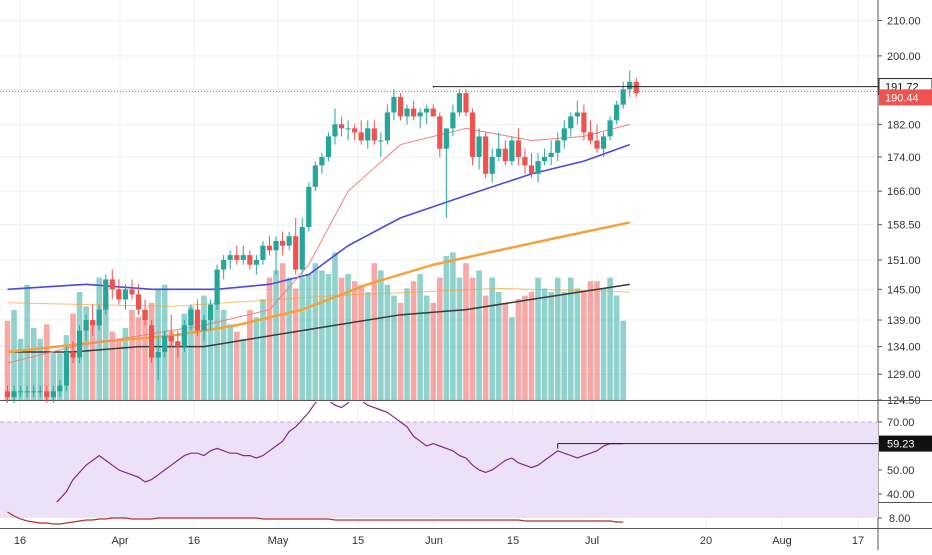 Image resolution: width=932 pixels, height=555 pixels. What do you see at coordinates (904, 348) in the screenshot?
I see `price-tick-label: 134.00` at bounding box center [904, 348].